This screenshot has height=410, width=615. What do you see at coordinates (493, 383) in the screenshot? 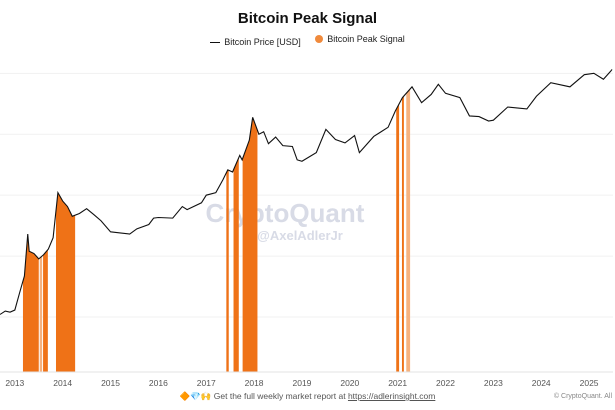
I see `x-tick-label: 2023` at bounding box center [493, 383].